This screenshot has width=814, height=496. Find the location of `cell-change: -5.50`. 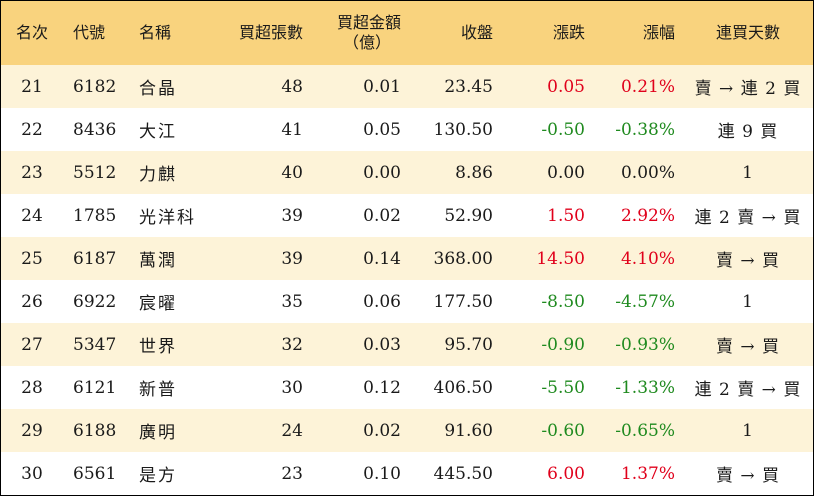

cell-change: -5.50 is located at coordinates (563, 387).